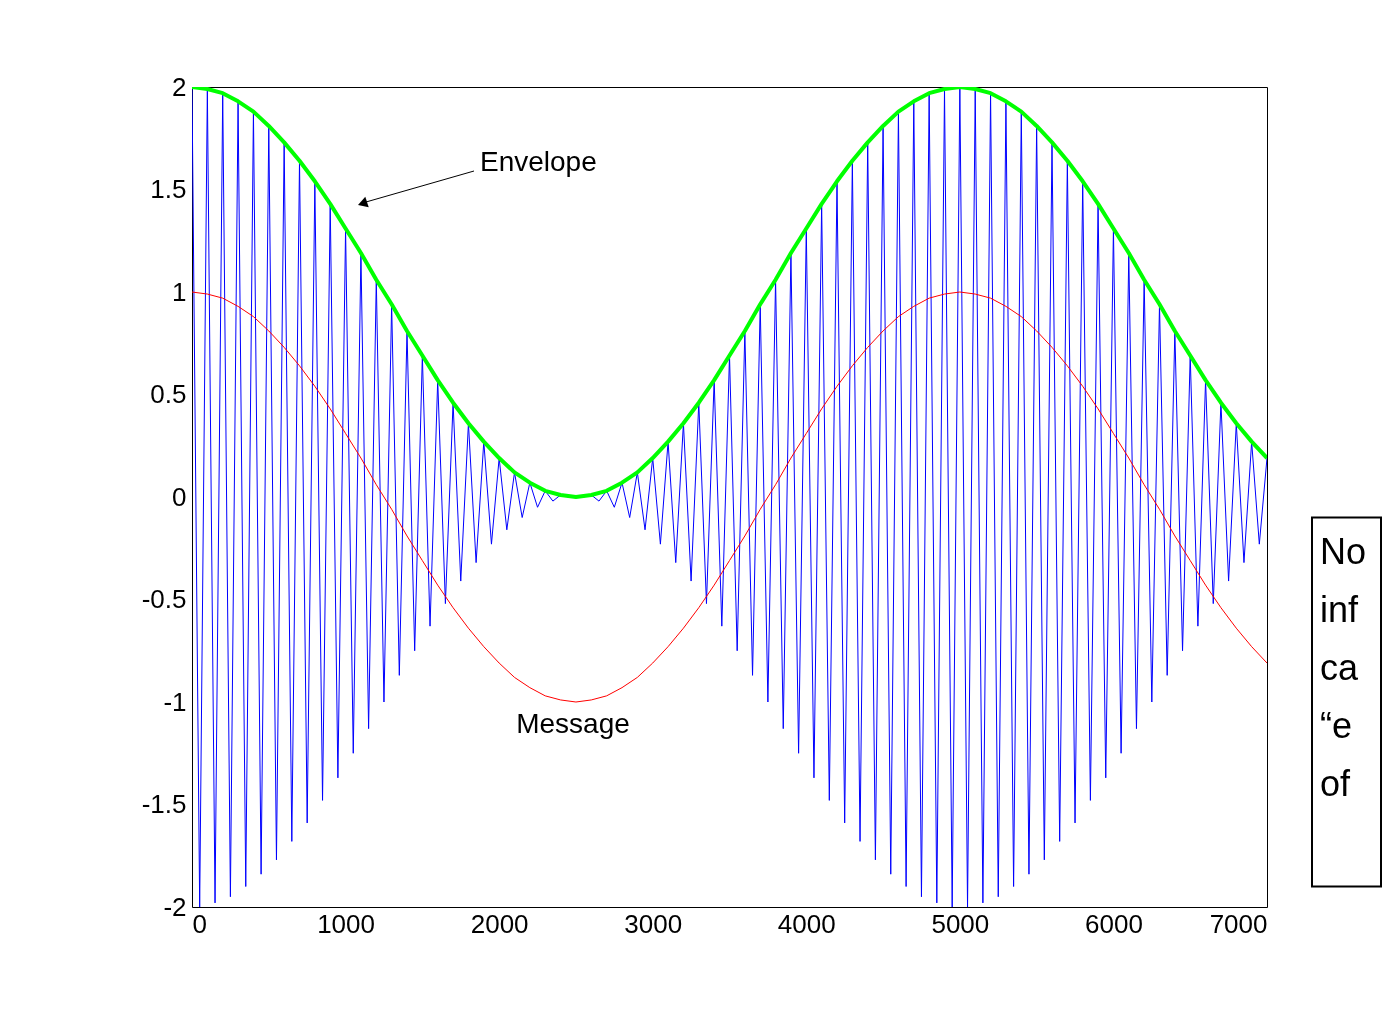 The image size is (1386, 1018). What do you see at coordinates (573, 723) in the screenshot?
I see `annotation: Message` at bounding box center [573, 723].